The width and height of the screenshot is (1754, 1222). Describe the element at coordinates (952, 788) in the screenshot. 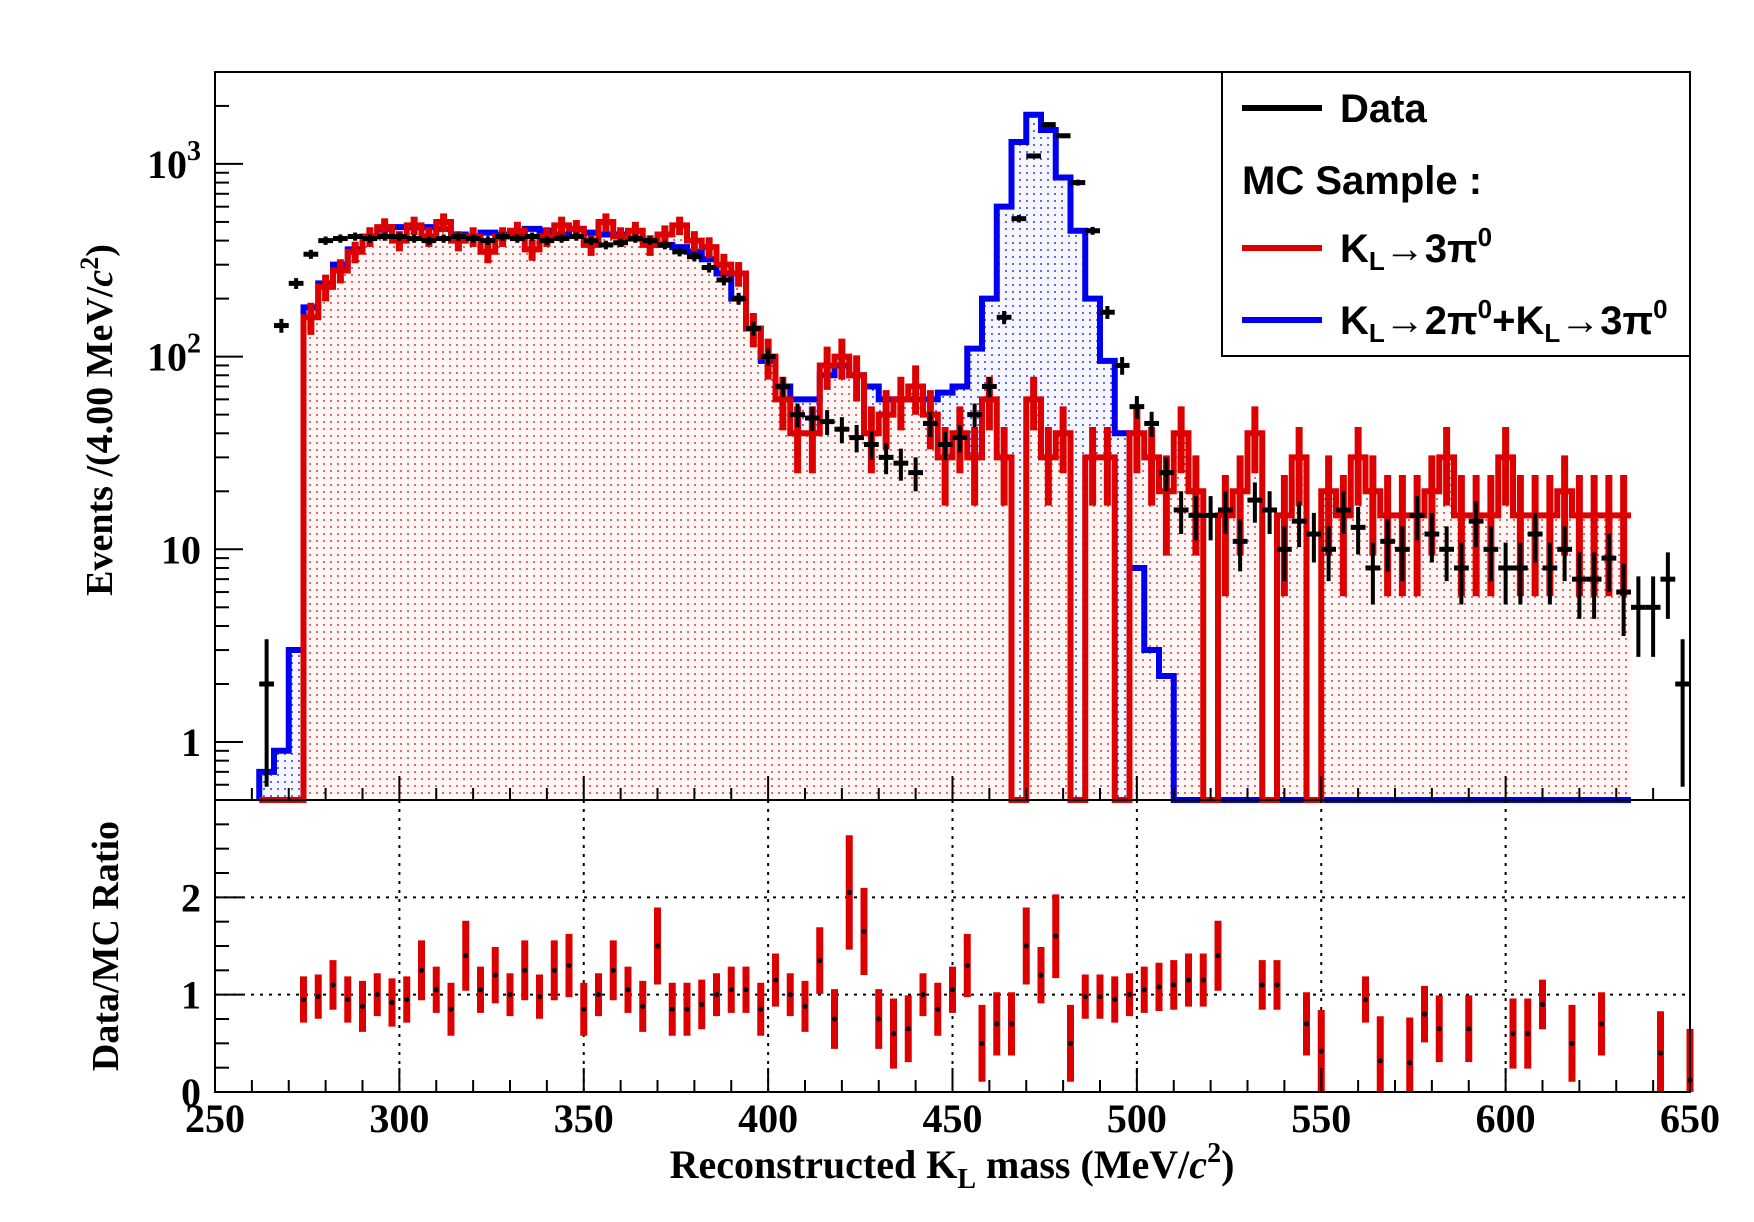

I see `top-x-ticks` at that location.